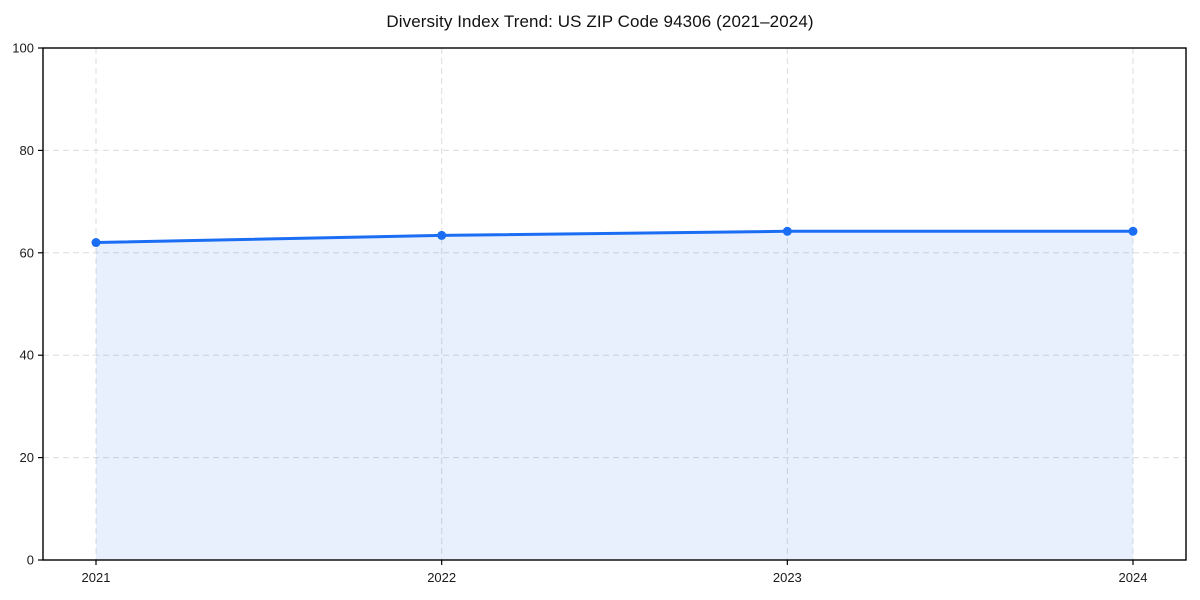 This screenshot has height=600, width=1200. What do you see at coordinates (96, 577) in the screenshot?
I see `x-tick-label-2021: 2021` at bounding box center [96, 577].